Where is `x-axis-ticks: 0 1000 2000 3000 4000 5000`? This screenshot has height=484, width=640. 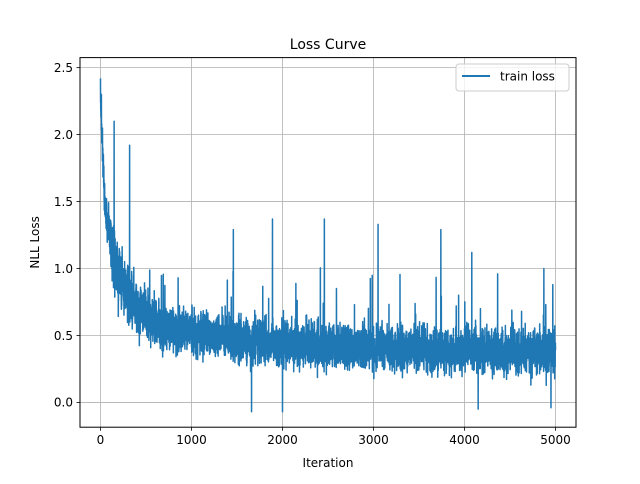
x-axis-ticks: 0 1000 2000 3000 4000 5000 is located at coordinates (334, 437).